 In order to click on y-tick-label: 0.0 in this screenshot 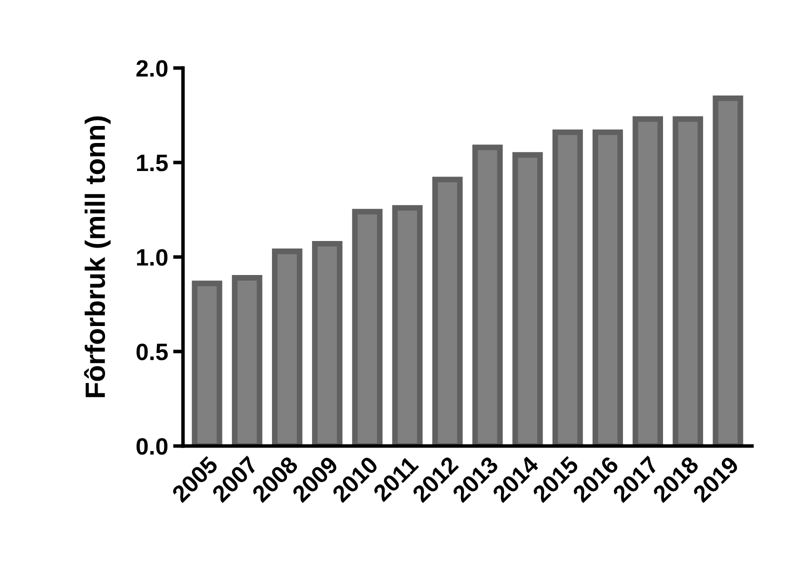, I will do `click(152, 446)`.